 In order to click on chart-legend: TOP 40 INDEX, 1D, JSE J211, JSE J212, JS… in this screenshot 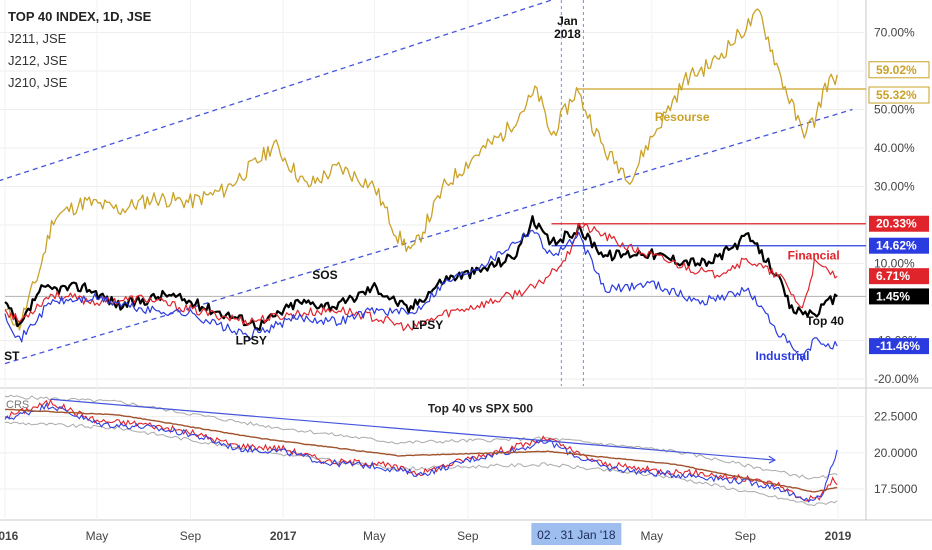, I will do `click(79, 50)`.